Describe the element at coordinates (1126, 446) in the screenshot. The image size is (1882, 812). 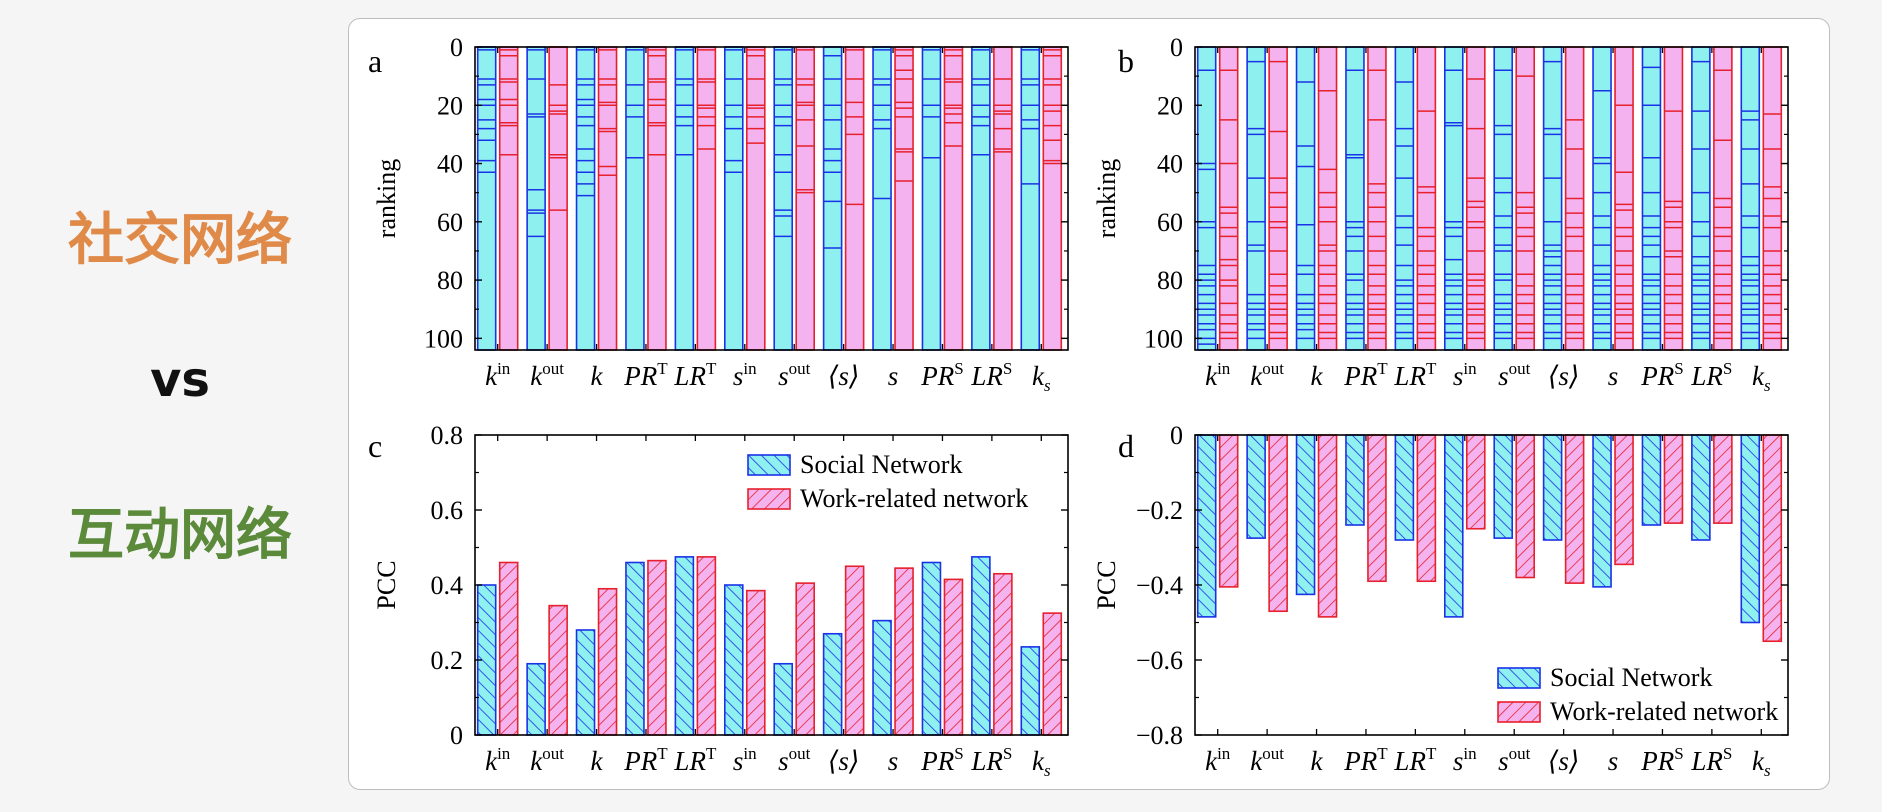
I see `panel-letter-d: d` at that location.